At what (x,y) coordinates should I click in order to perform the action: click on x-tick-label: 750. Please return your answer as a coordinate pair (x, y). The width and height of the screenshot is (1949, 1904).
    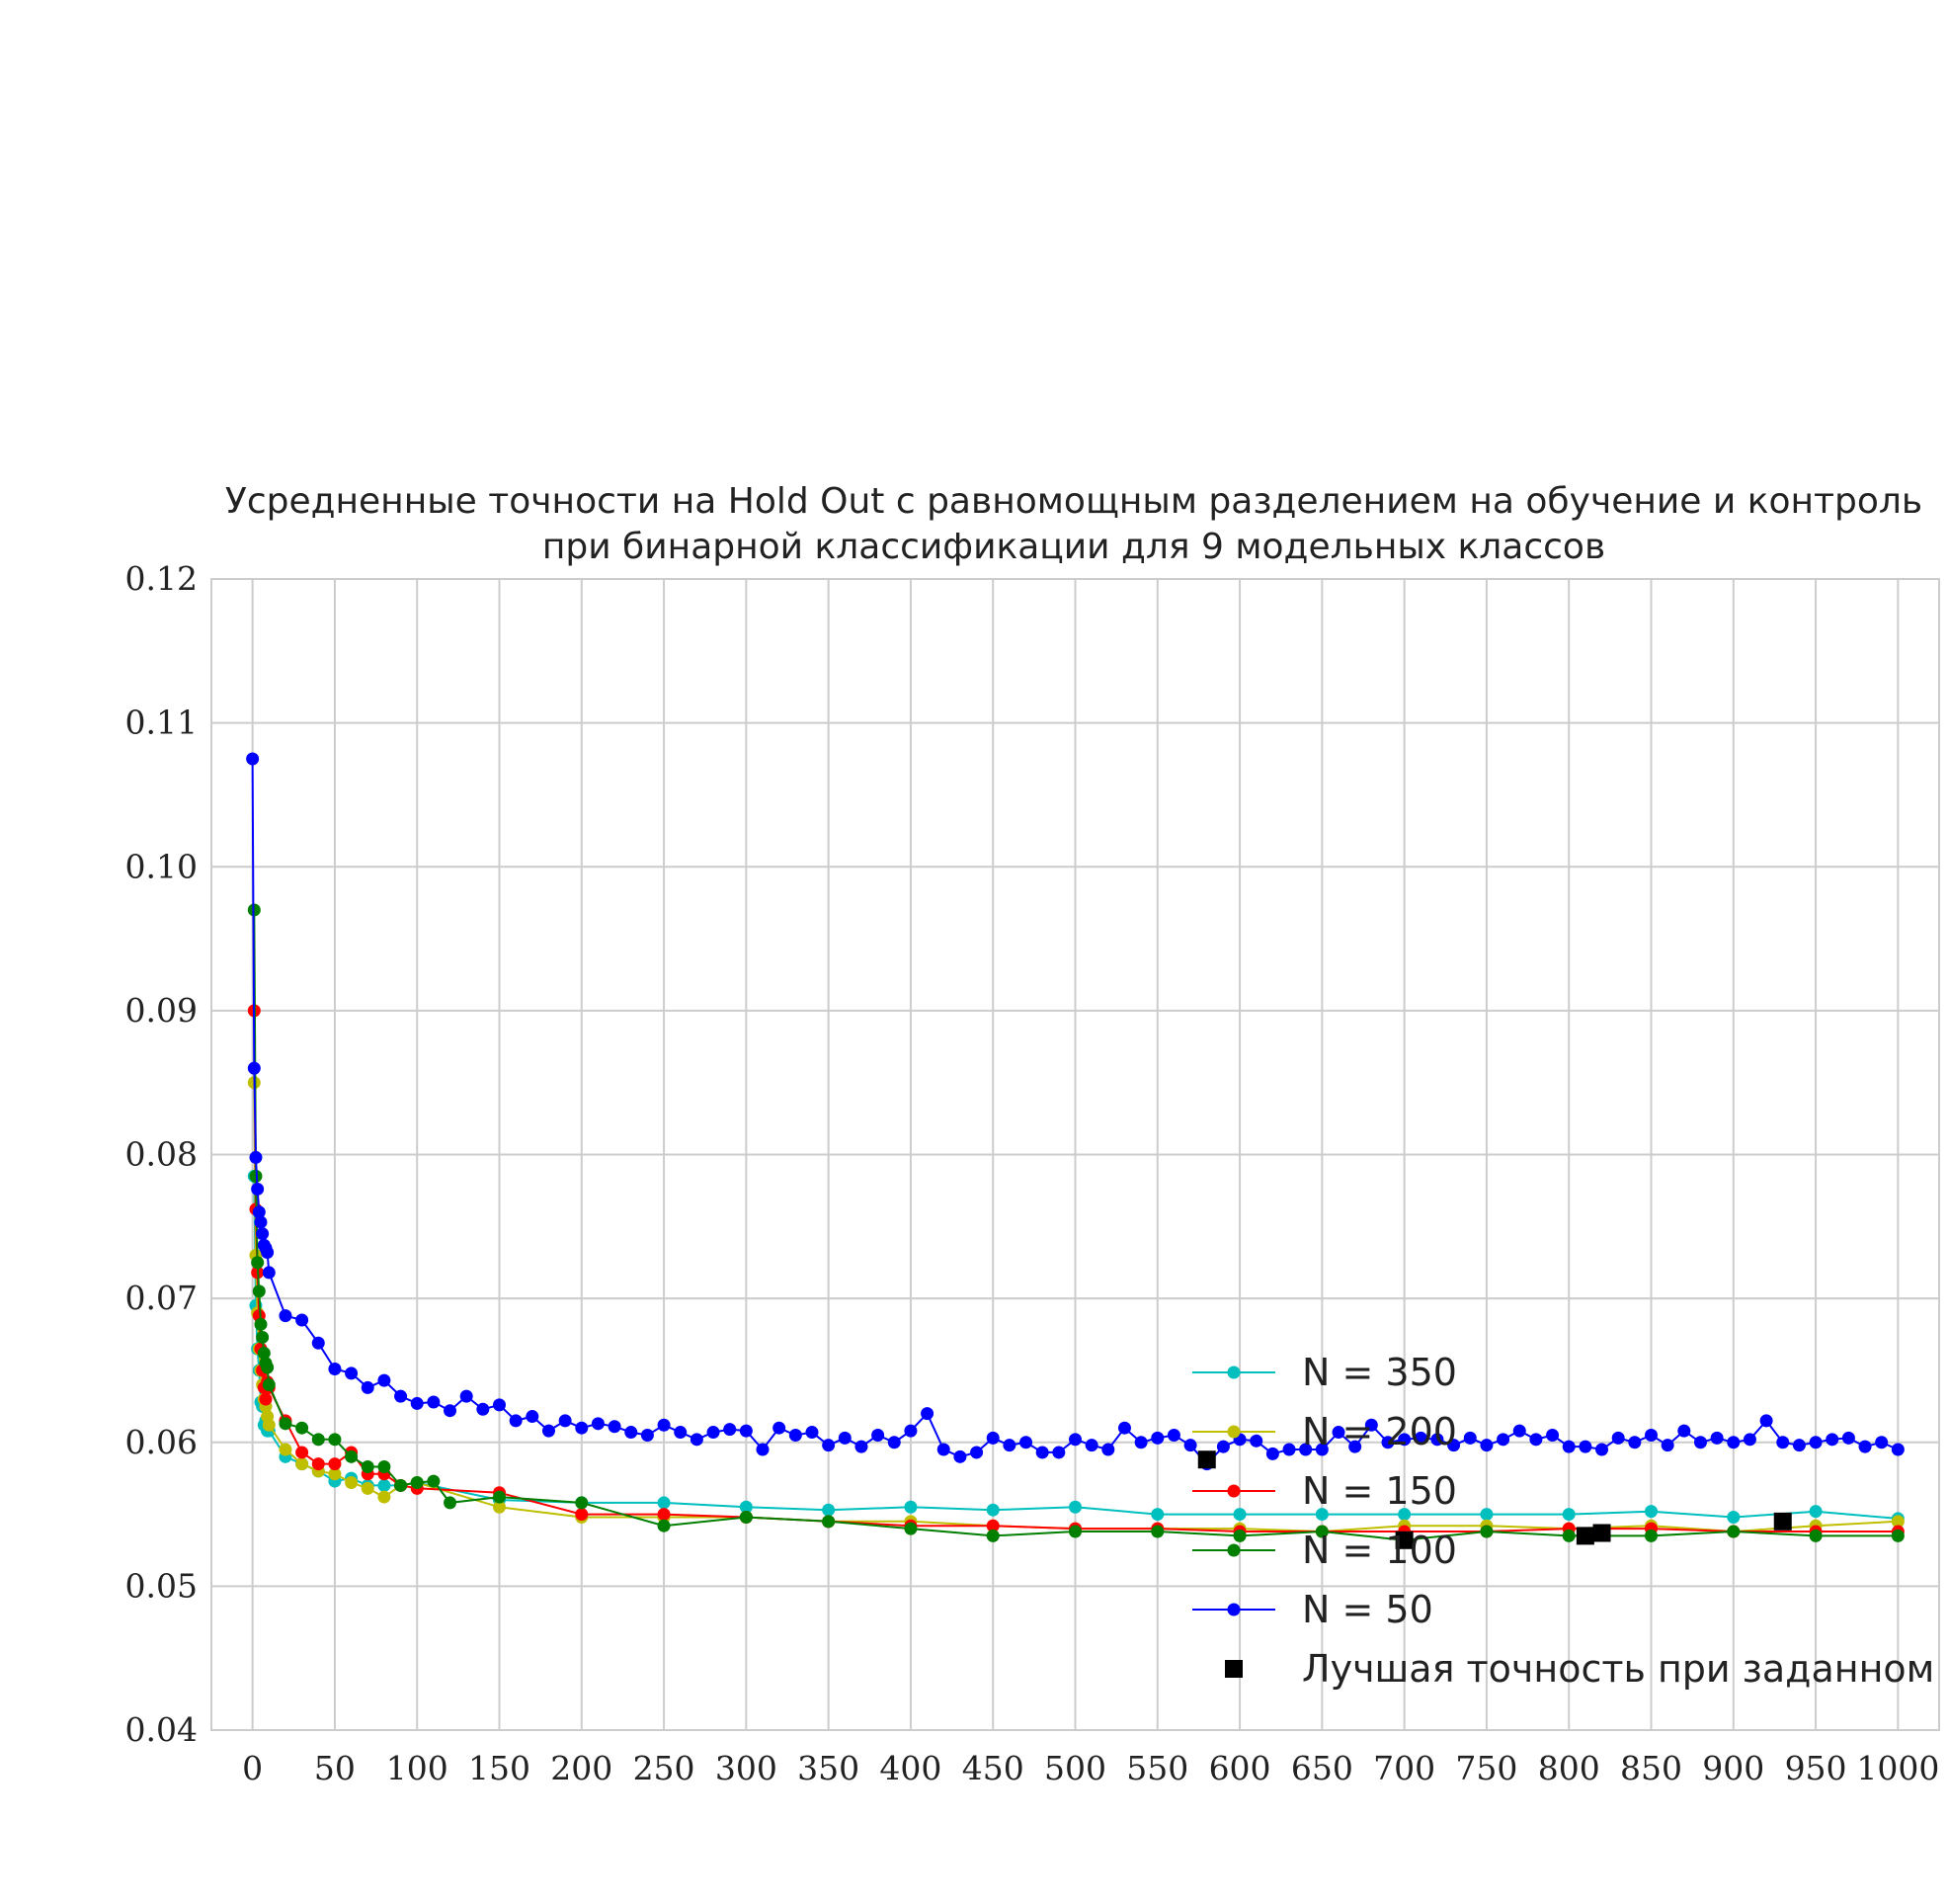
    Looking at the image, I should click on (1486, 1768).